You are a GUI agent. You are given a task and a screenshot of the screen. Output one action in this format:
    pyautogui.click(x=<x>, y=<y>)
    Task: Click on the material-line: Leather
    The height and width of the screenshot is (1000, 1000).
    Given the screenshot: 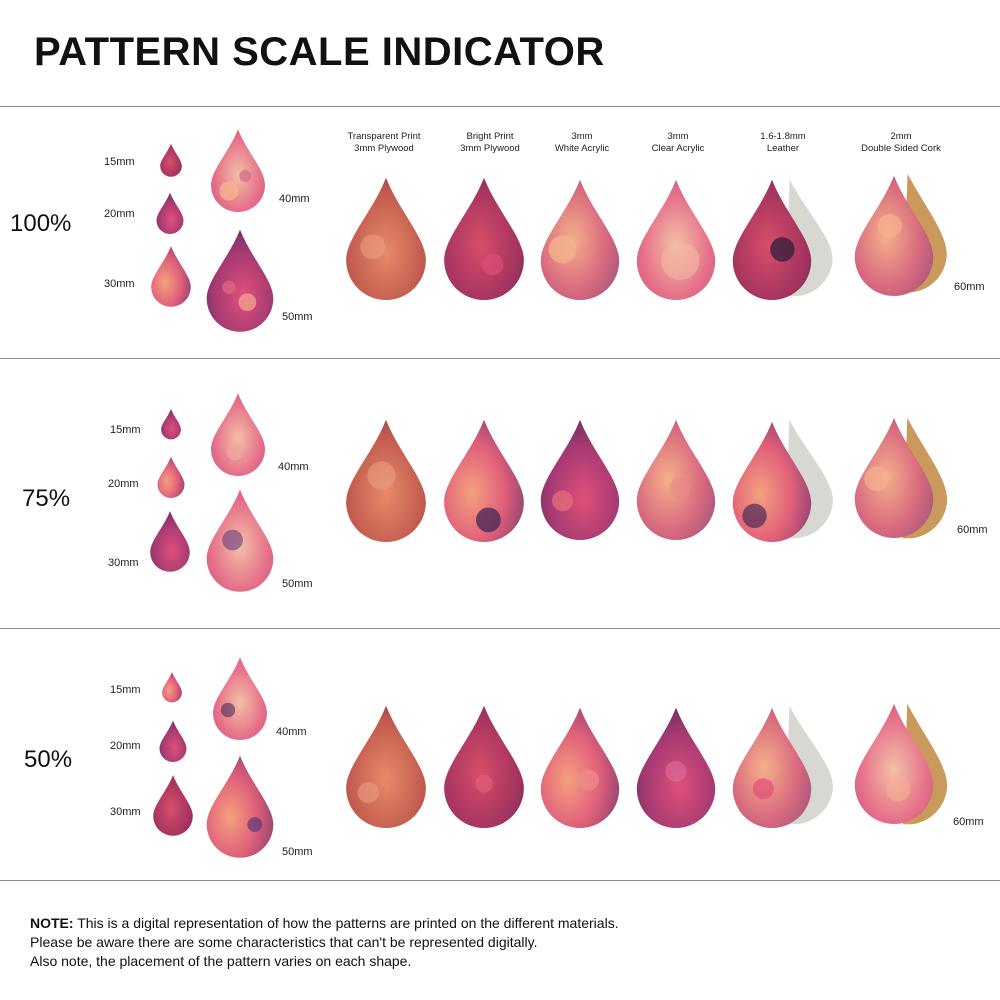 What is the action you would take?
    pyautogui.click(x=783, y=148)
    